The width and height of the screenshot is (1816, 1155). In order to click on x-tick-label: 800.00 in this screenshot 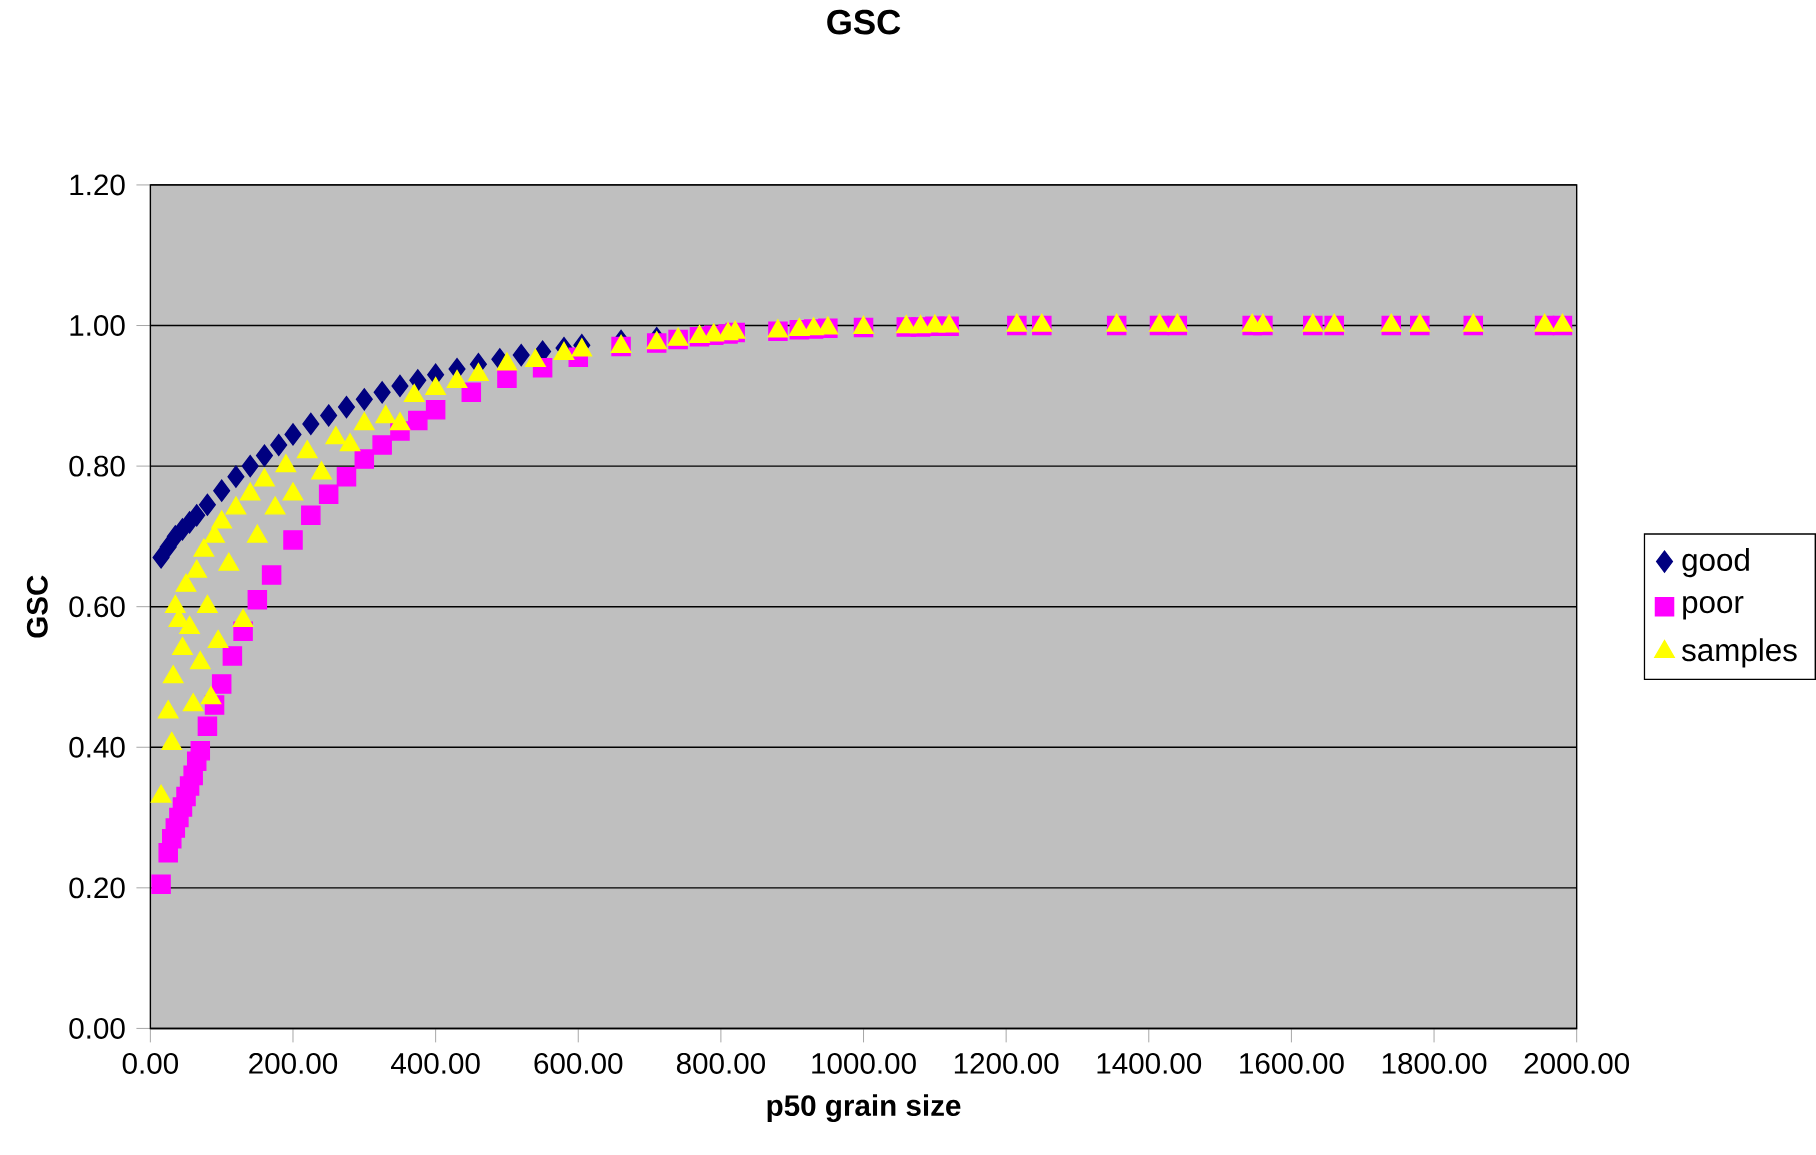, I will do `click(720, 1064)`.